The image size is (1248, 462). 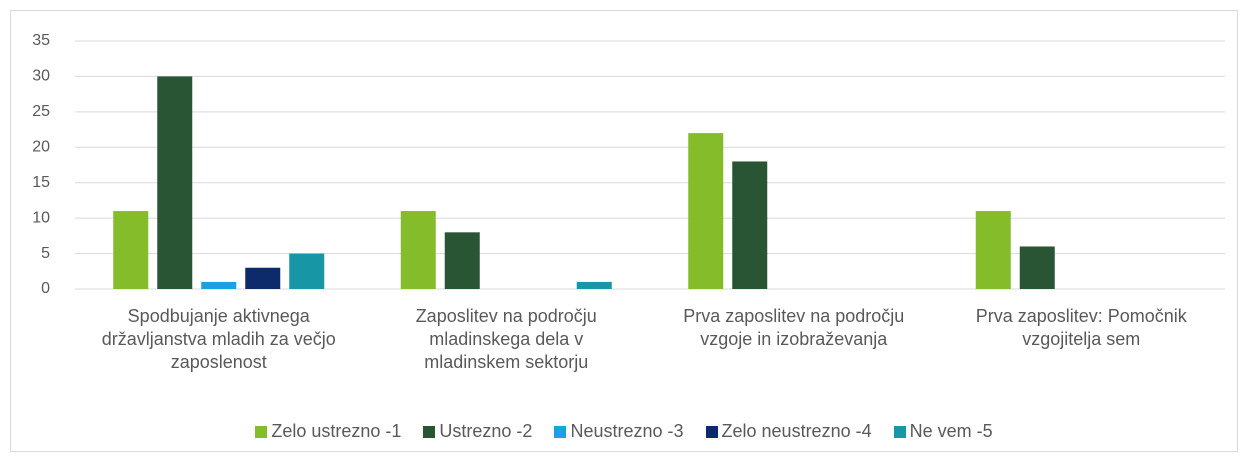 What do you see at coordinates (41, 40) in the screenshot?
I see `y-tick-label: 35` at bounding box center [41, 40].